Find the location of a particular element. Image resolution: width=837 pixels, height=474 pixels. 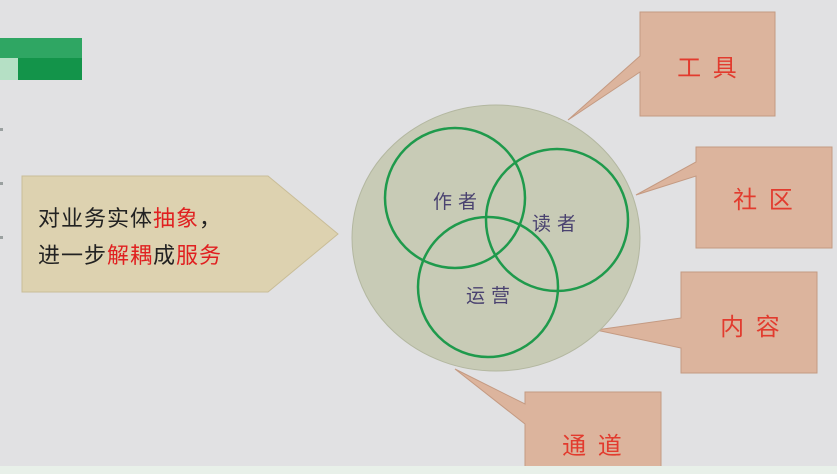

arrow-shape is located at coordinates (180, 234).